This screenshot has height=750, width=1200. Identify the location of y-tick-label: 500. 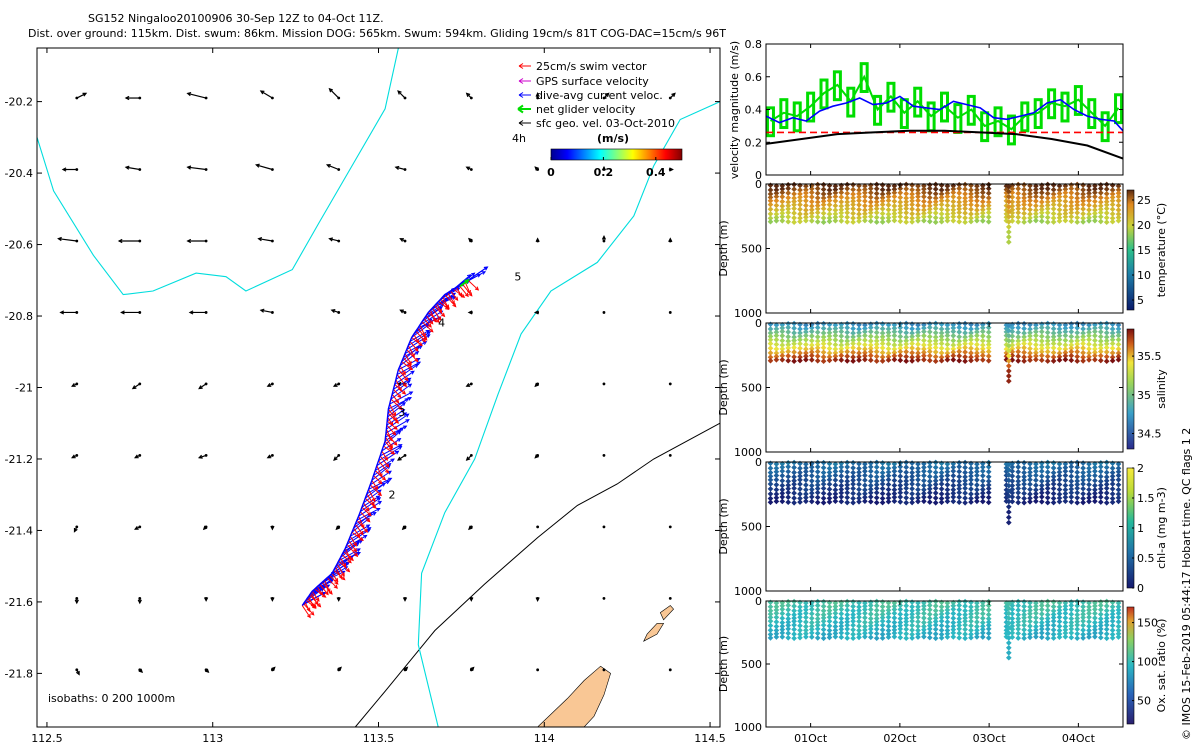
(751, 249).